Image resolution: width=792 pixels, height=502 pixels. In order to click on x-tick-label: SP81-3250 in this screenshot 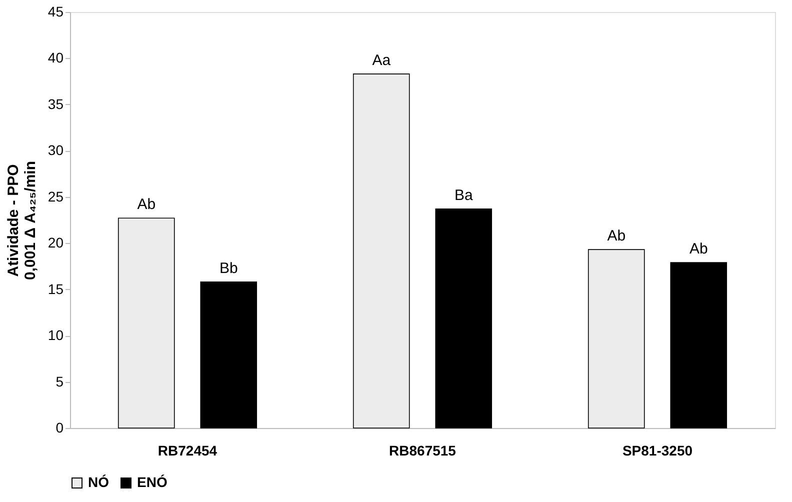, I will do `click(657, 450)`.